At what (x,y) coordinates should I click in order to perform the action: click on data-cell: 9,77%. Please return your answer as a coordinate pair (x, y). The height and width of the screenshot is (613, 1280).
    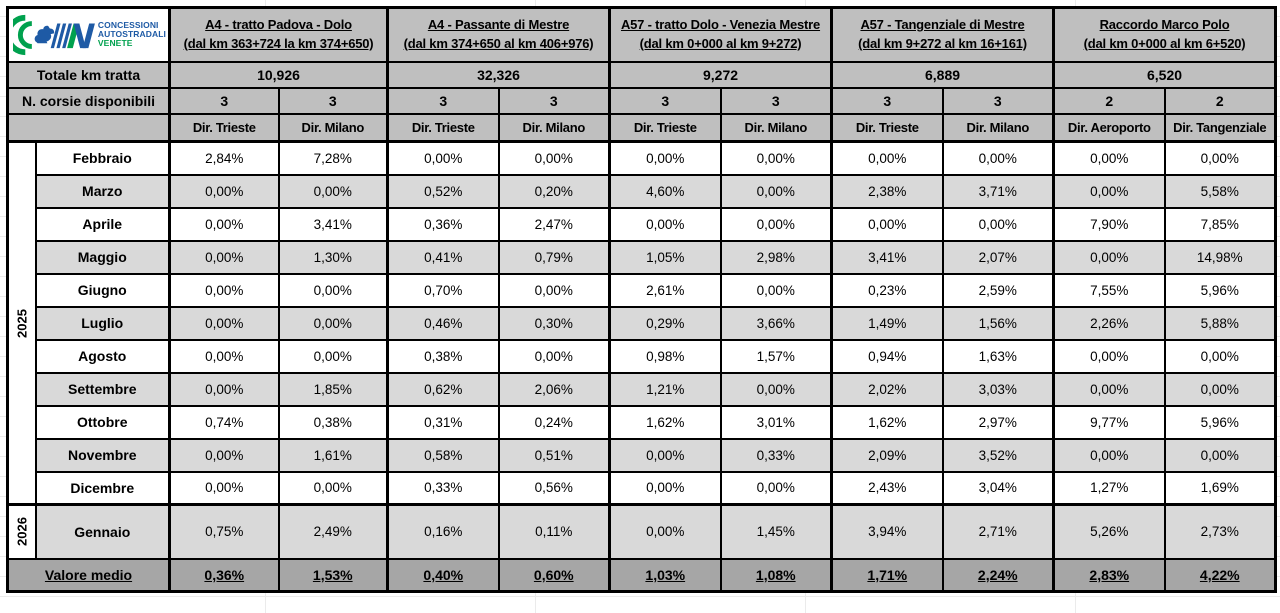
    Looking at the image, I should click on (1109, 422).